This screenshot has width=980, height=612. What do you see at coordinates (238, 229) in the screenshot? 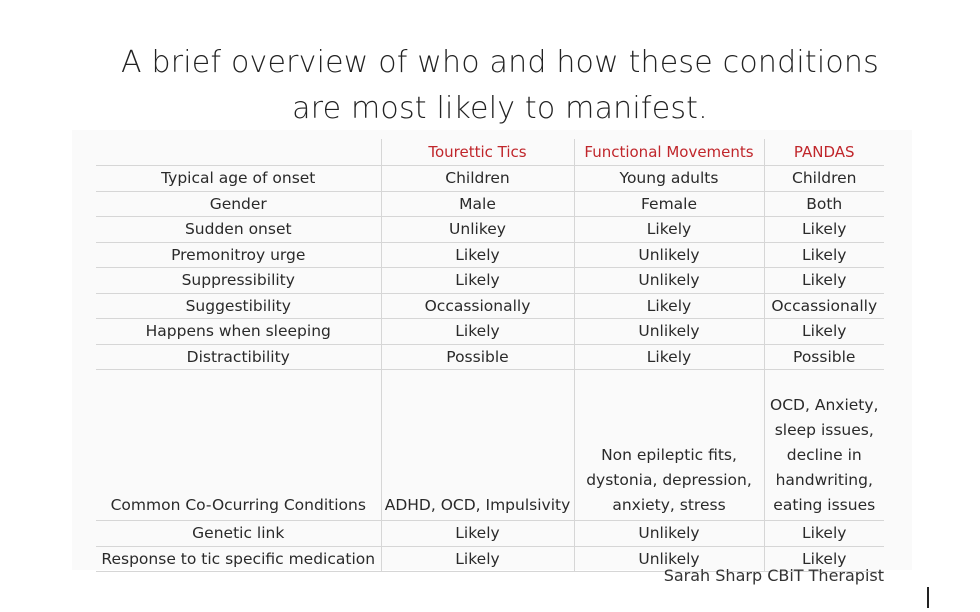
I see `row-label: Sudden onset` at bounding box center [238, 229].